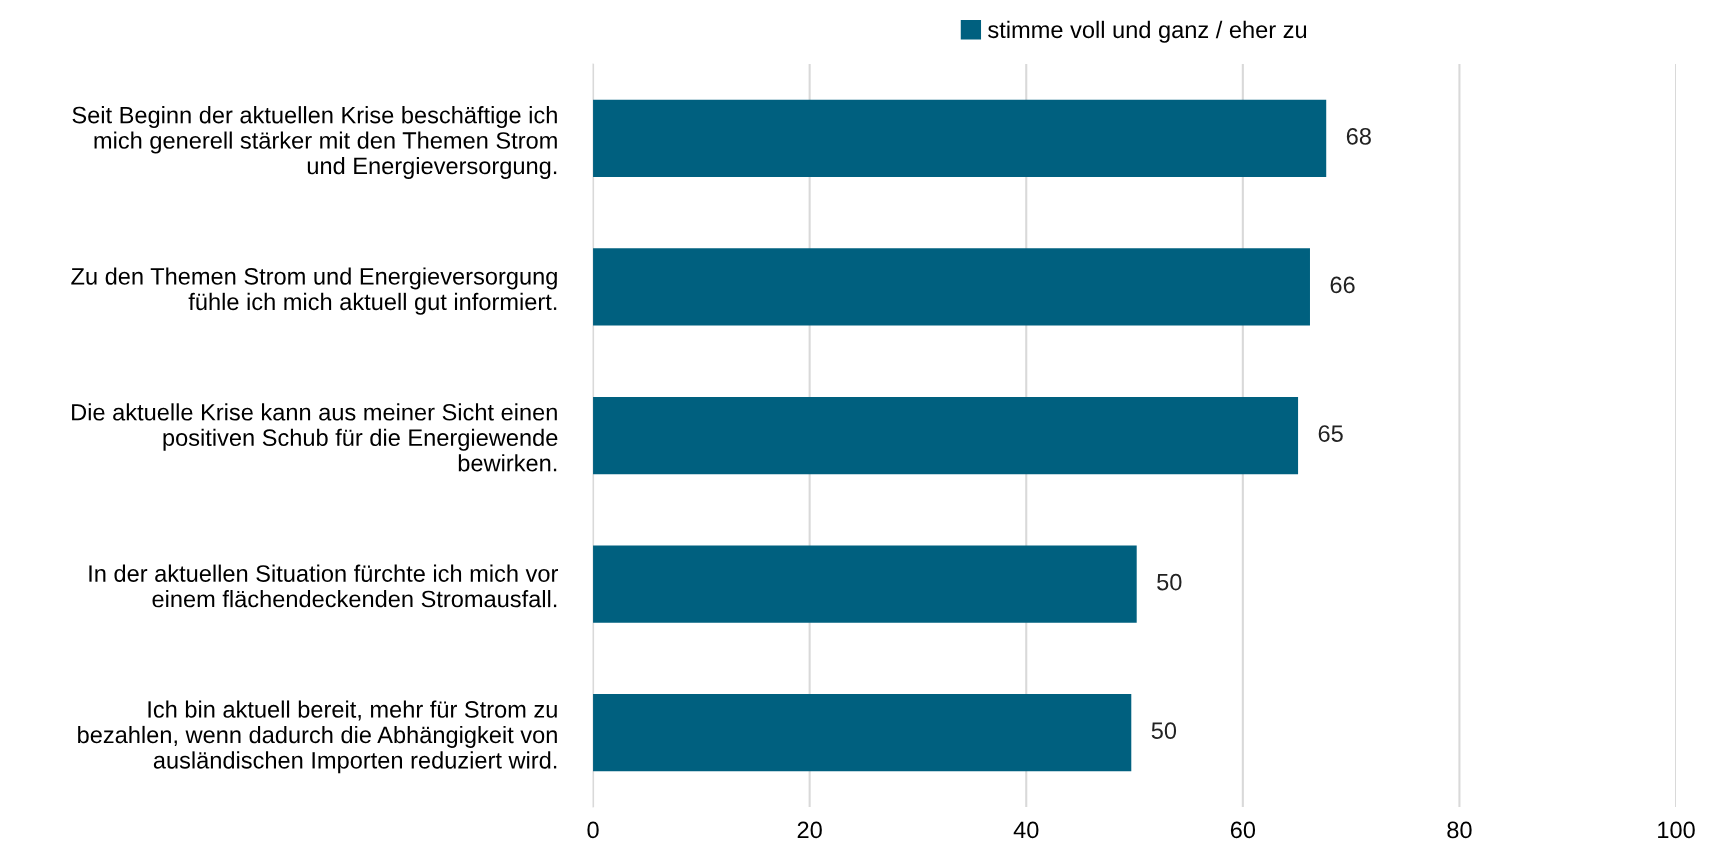 The height and width of the screenshot is (854, 1719). What do you see at coordinates (593, 830) in the screenshot?
I see `x-tick-label: 0` at bounding box center [593, 830].